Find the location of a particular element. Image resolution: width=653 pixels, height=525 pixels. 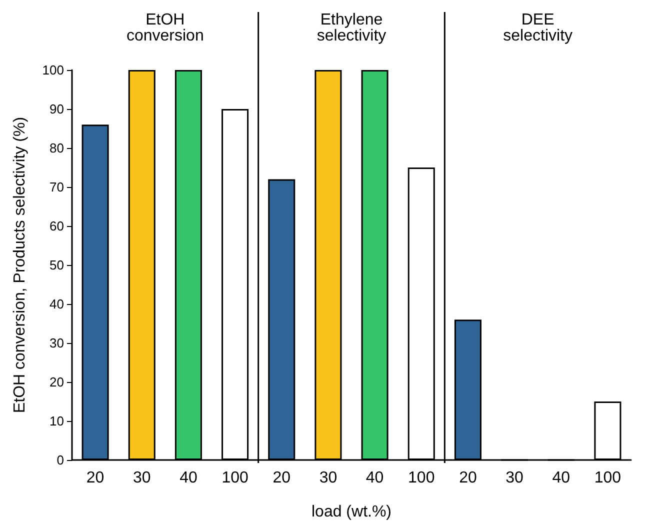

text: Ethylene selectivity is located at coordinates (351, 28).